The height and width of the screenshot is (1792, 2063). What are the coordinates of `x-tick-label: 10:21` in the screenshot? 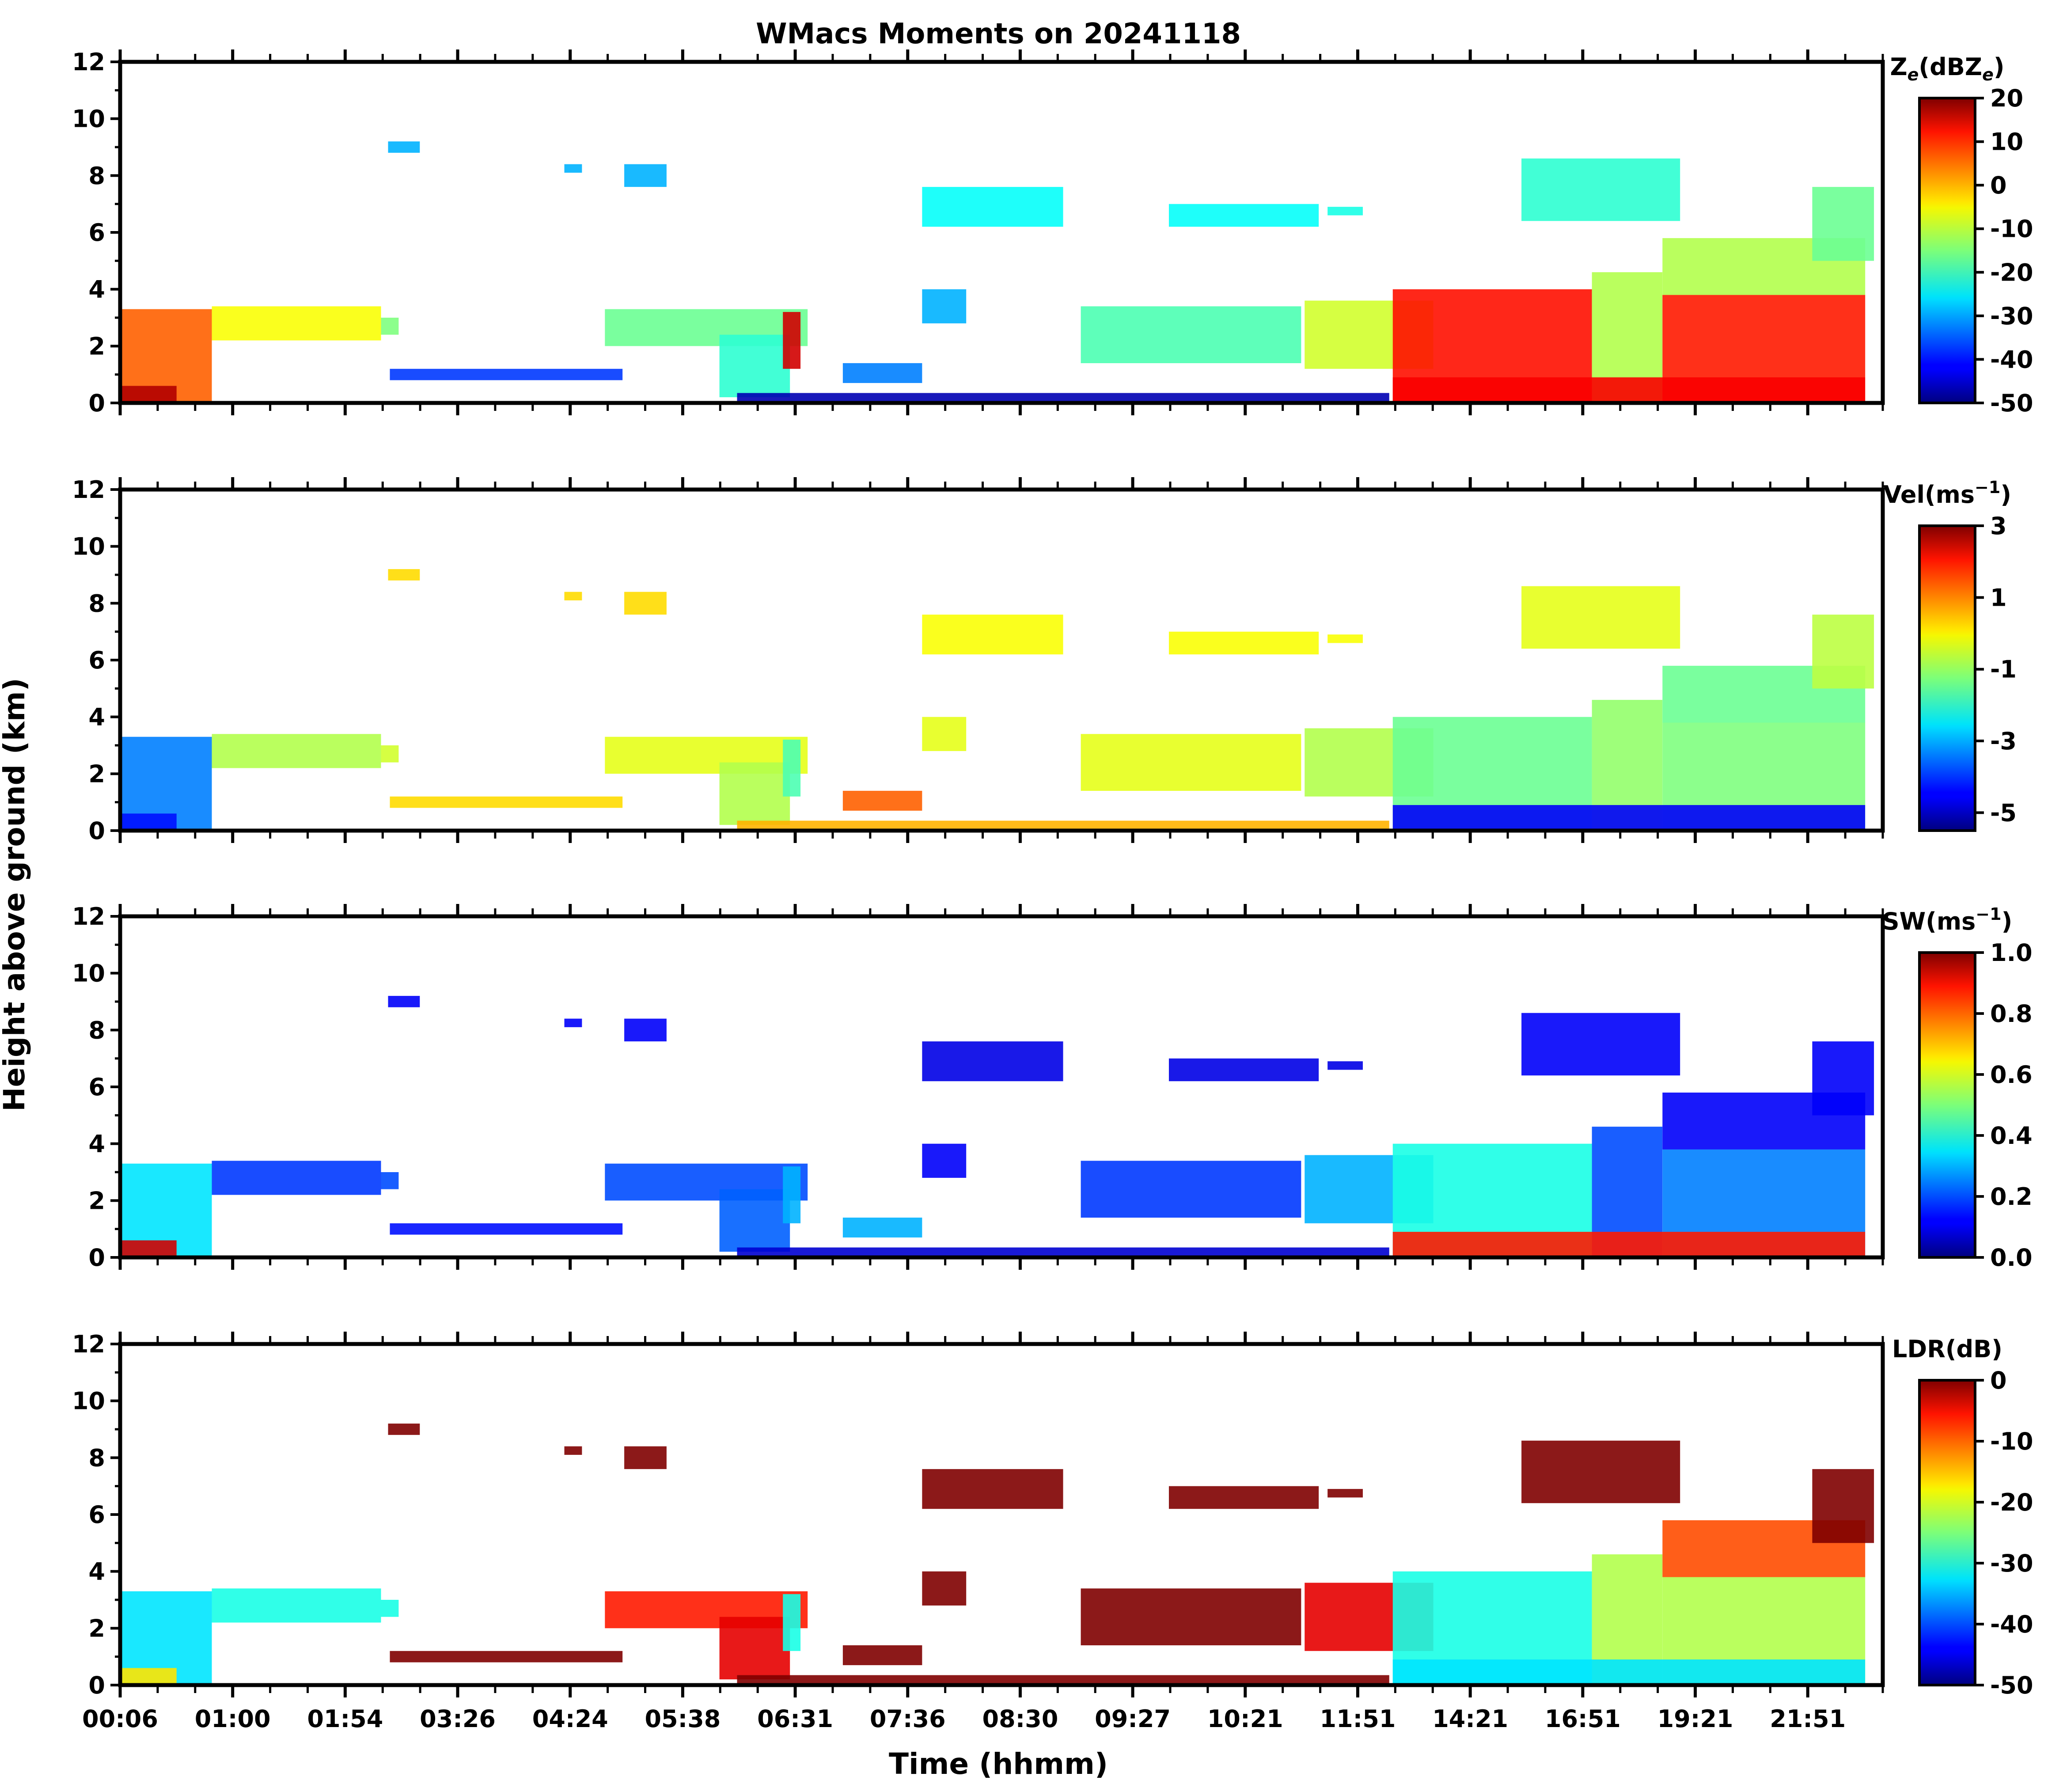 It's located at (1245, 1719).